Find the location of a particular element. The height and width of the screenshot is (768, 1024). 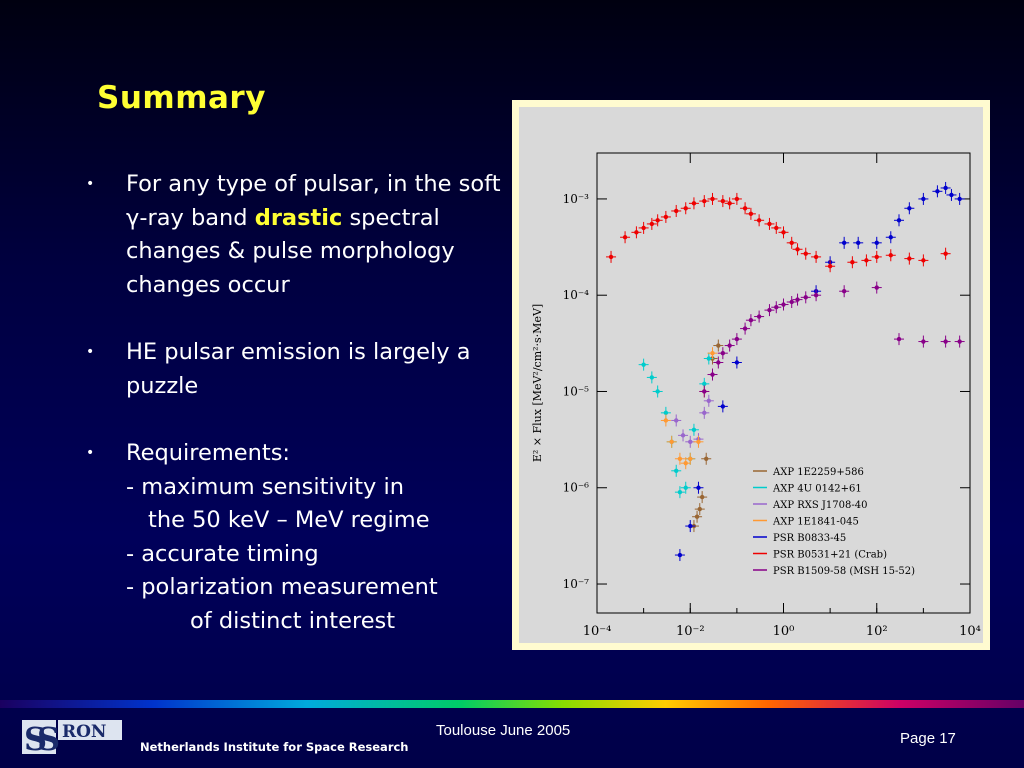

y-tick-label: 10⁻⁶ is located at coordinates (576, 488).